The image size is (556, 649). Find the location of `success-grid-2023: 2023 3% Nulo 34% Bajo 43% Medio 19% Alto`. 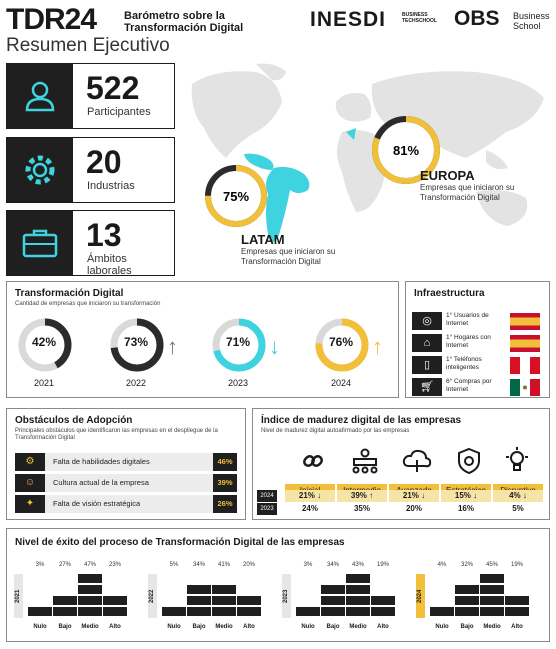

success-grid-2023: 2023 3% Nulo 34% Bajo 43% Medio 19% Alto is located at coordinates (341, 598).